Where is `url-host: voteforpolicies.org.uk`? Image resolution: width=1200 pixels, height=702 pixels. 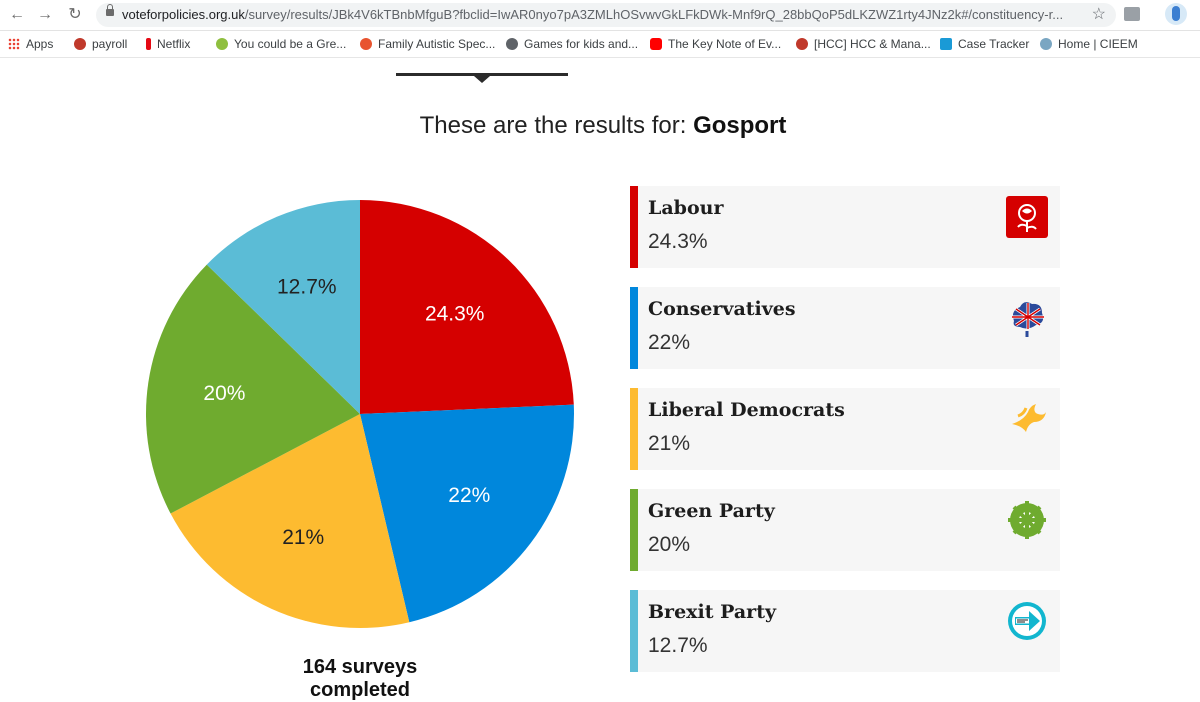 url-host: voteforpolicies.org.uk is located at coordinates (183, 14).